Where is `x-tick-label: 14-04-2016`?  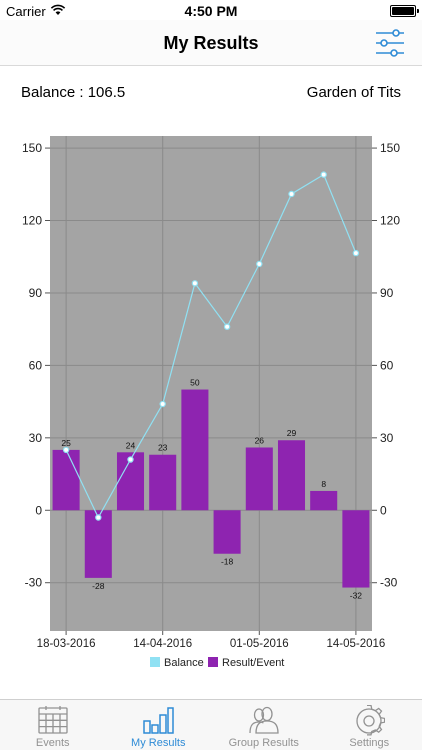
x-tick-label: 14-04-2016 is located at coordinates (162, 644).